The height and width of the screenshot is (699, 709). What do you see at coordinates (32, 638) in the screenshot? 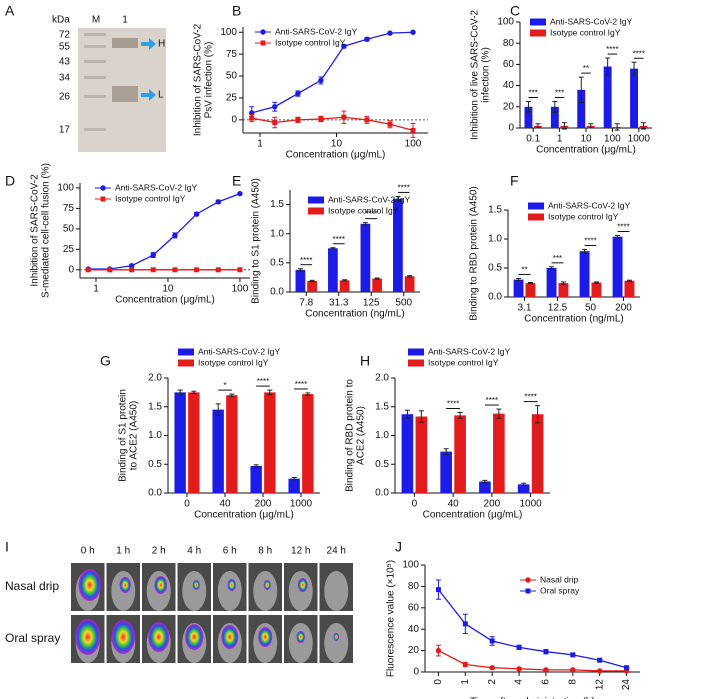
I see `row-label: Oral spray` at bounding box center [32, 638].